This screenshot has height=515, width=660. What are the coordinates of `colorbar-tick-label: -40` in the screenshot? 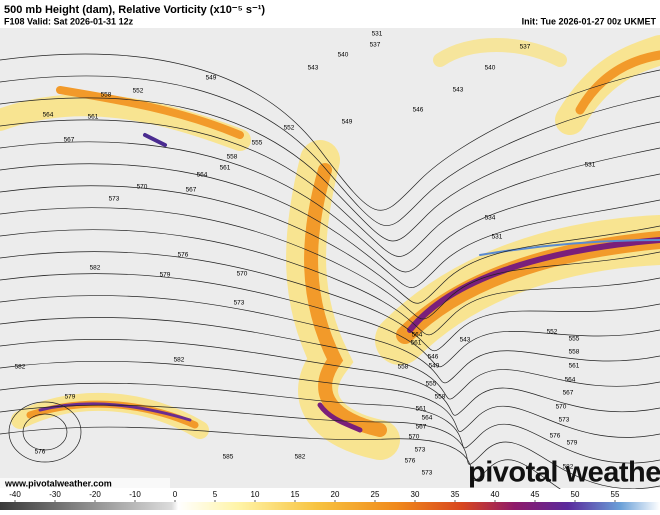 It's located at (15, 494).